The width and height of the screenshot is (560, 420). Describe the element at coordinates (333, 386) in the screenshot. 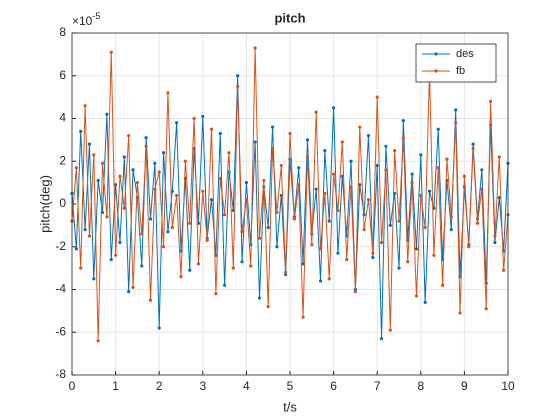

I see `x-tick-label: 6` at that location.